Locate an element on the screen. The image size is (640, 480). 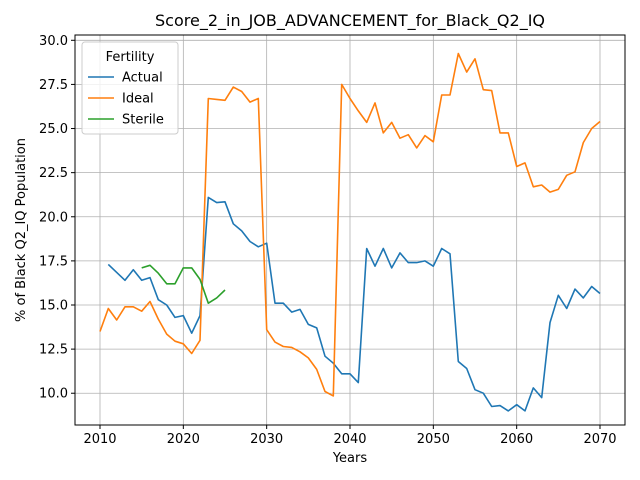
x-tick-label: 2070 is located at coordinates (599, 439).